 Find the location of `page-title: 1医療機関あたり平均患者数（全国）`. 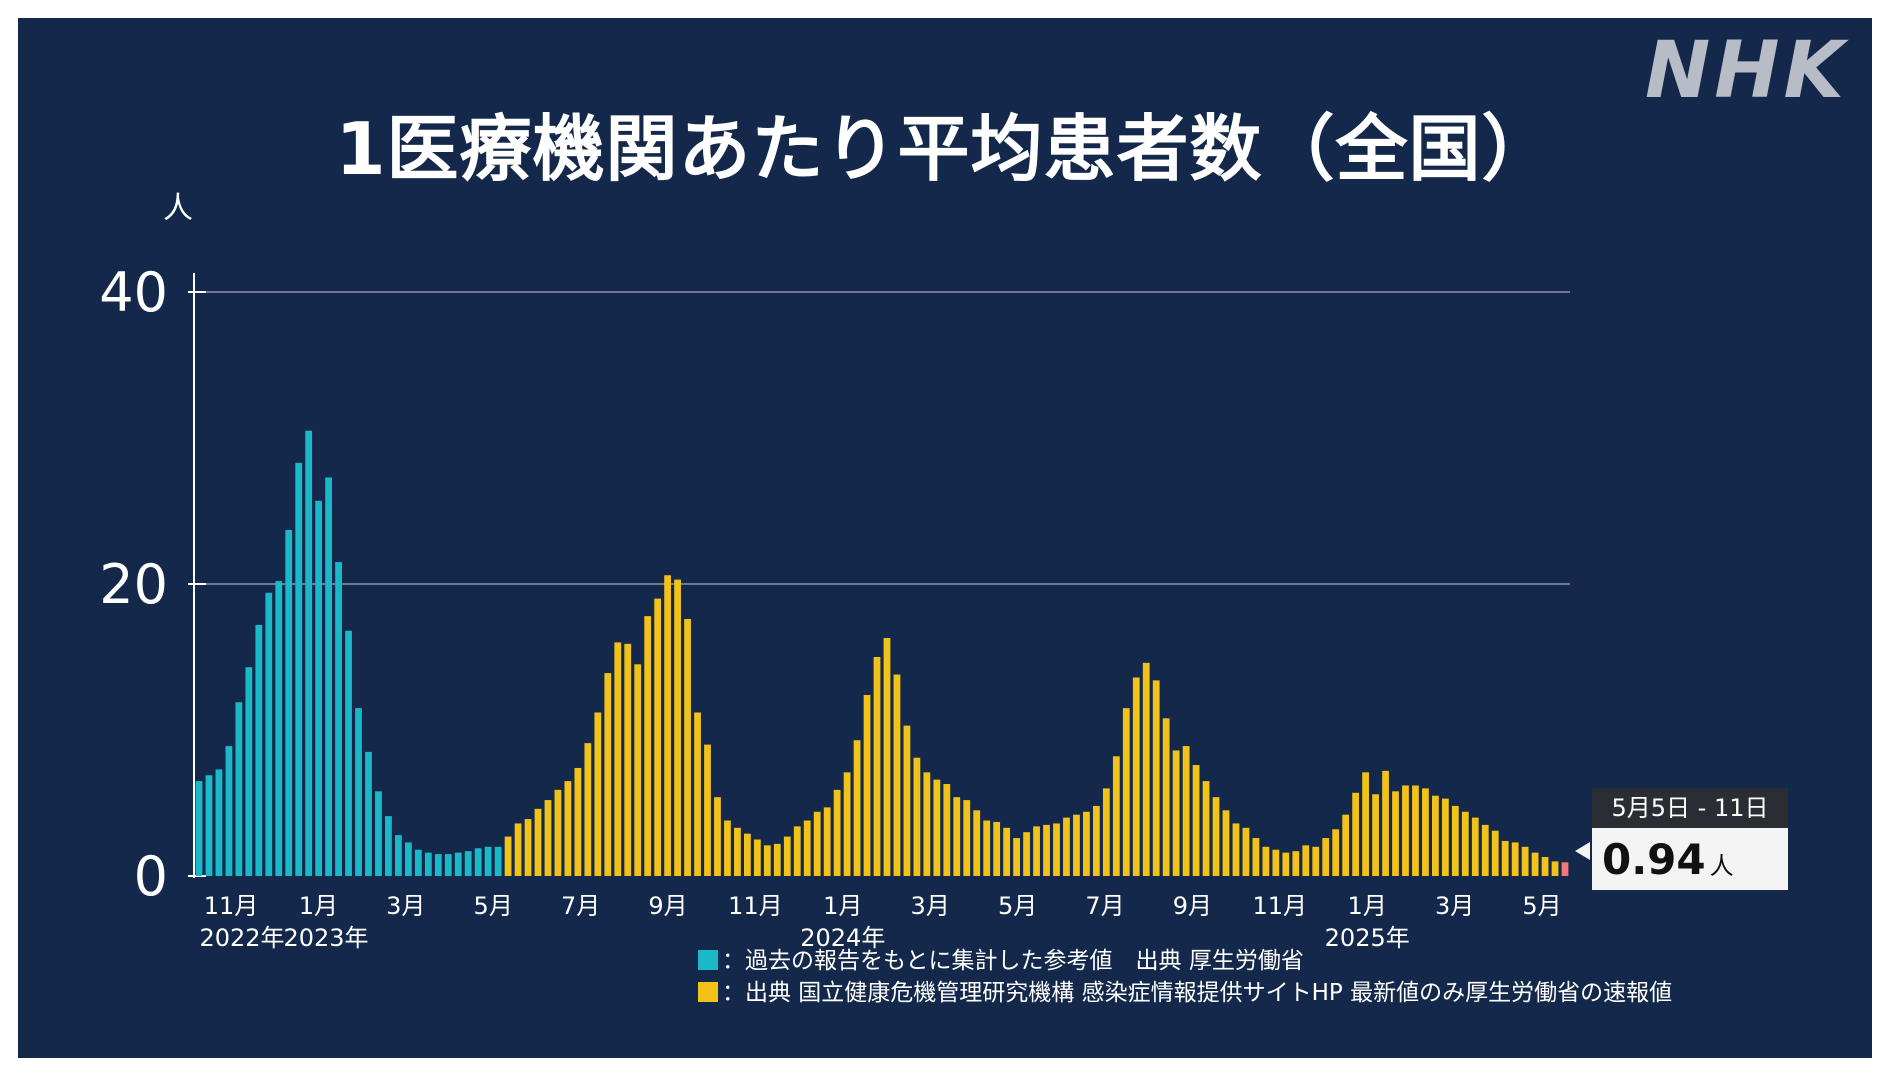

page-title: 1医療機関あたり平均患者数（全国） is located at coordinates (945, 149).